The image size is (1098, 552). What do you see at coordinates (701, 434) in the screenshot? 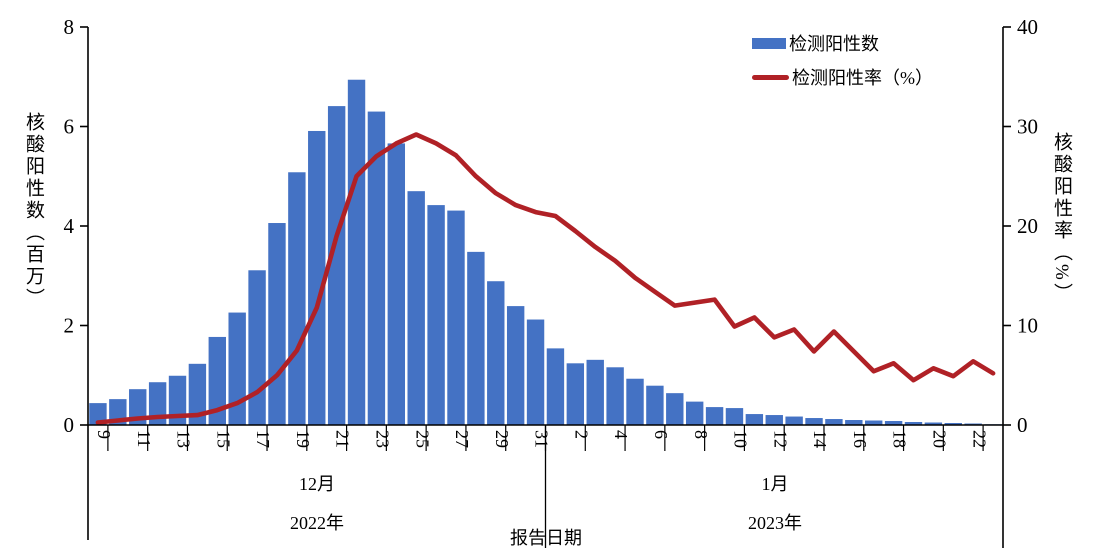
I see `x-tick-label-day-8: 8` at bounding box center [701, 434].